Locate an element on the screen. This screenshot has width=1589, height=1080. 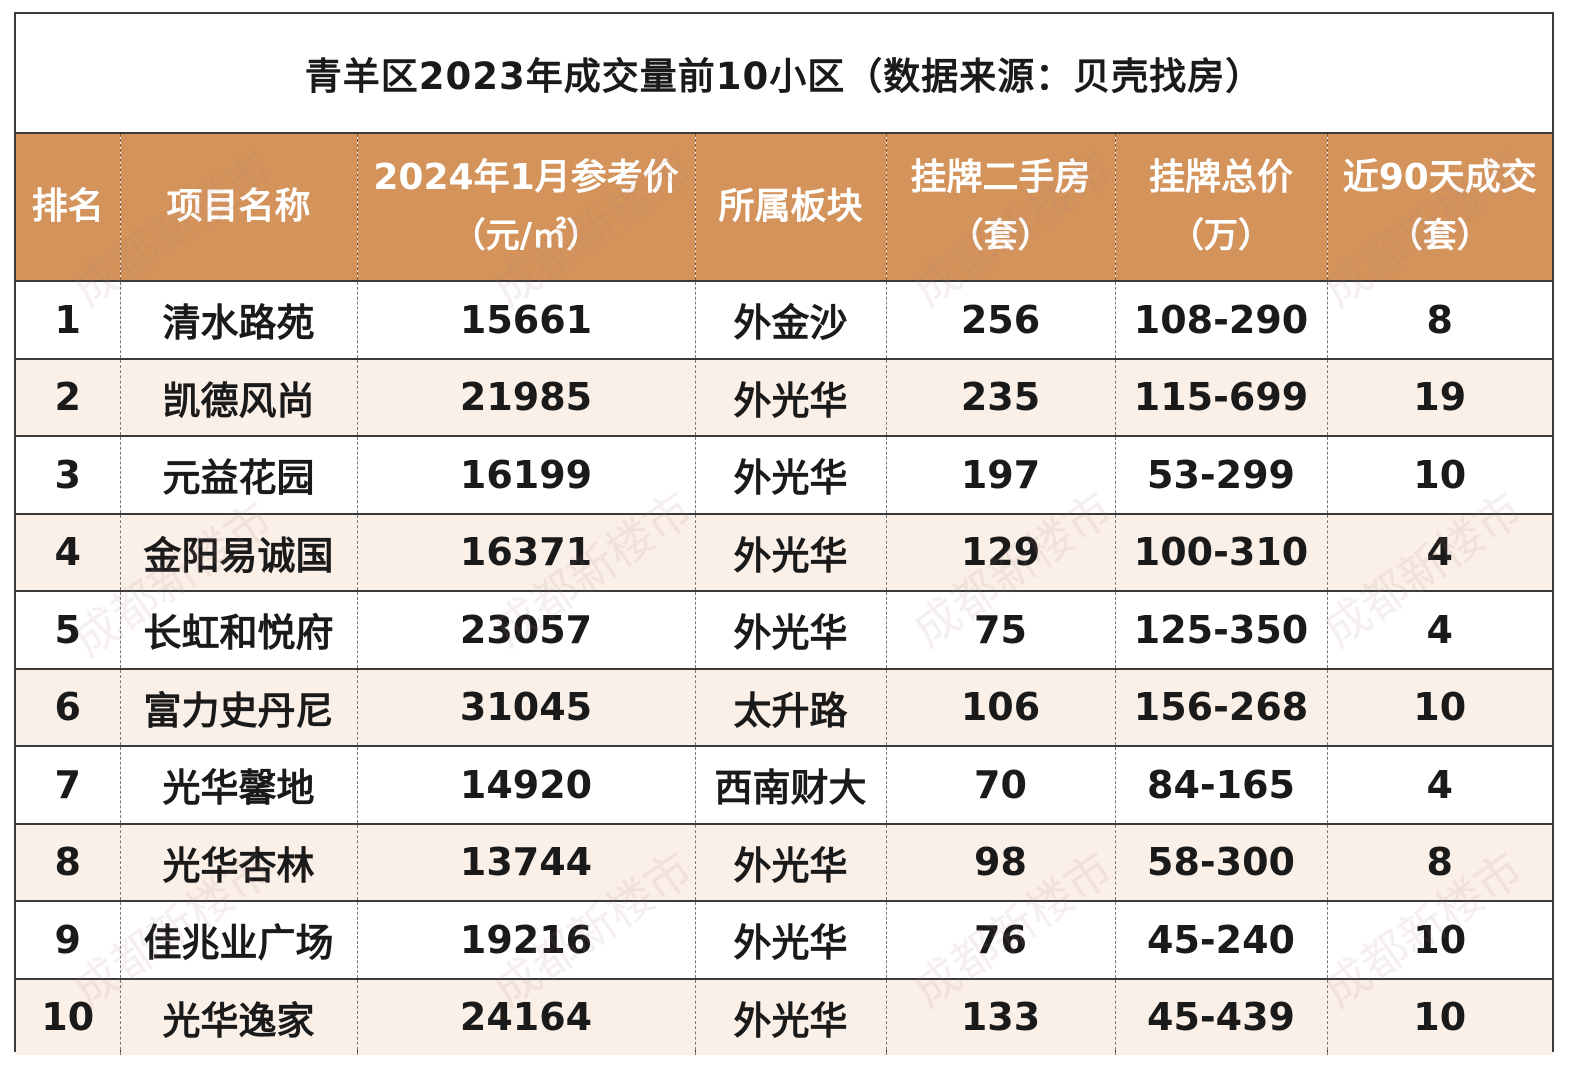
table-row: 1 清水路苑 15661 外金沙 256 108-290 8 is located at coordinates (784, 320).